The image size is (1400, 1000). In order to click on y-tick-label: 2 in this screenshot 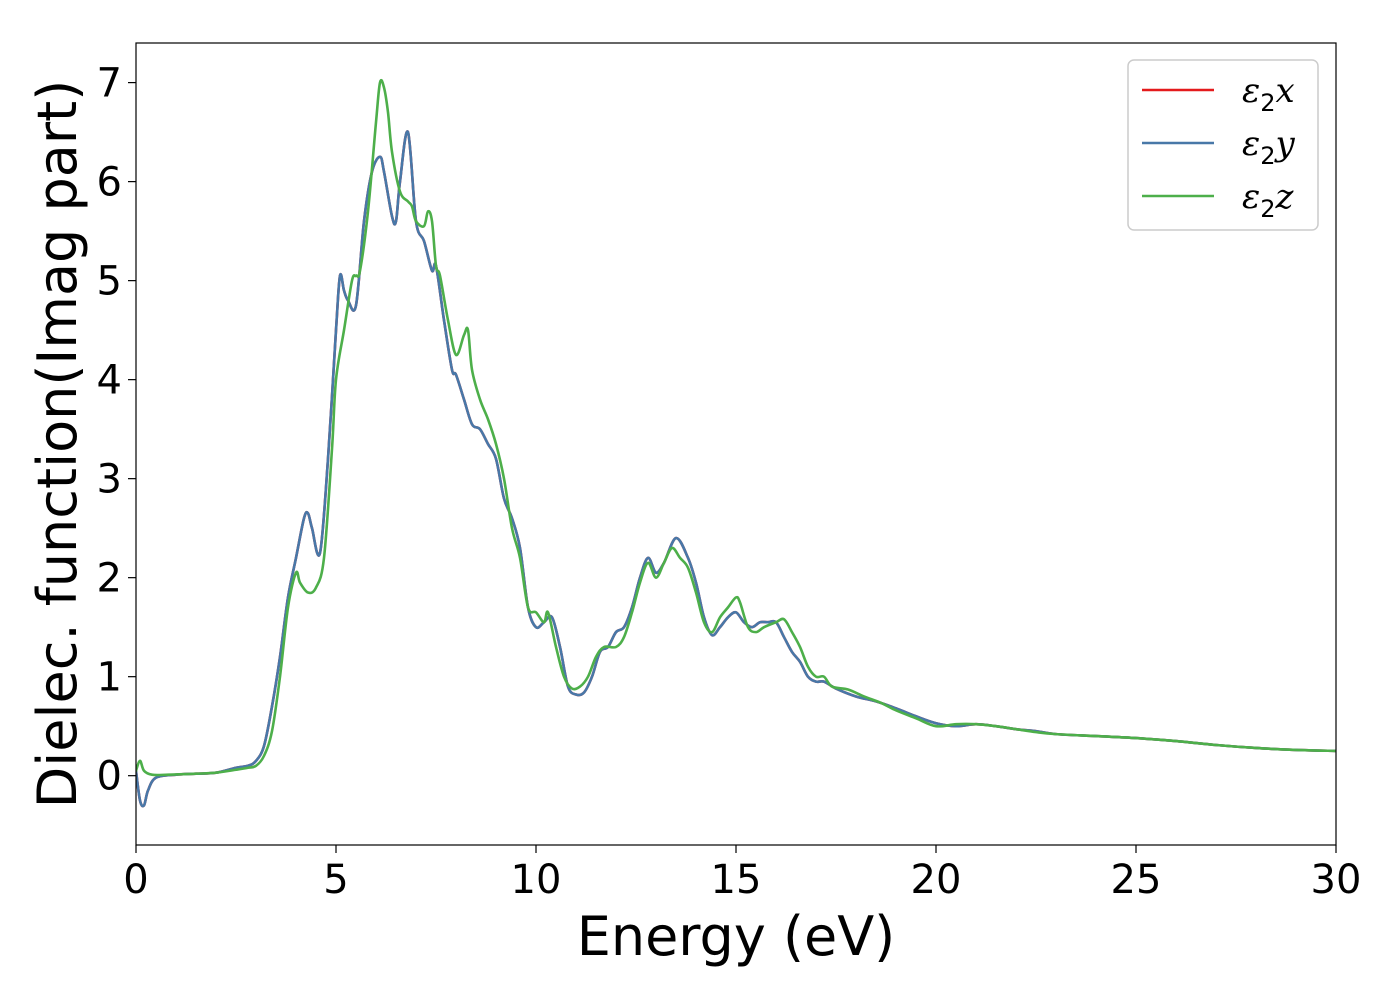, I will do `click(109, 579)`.